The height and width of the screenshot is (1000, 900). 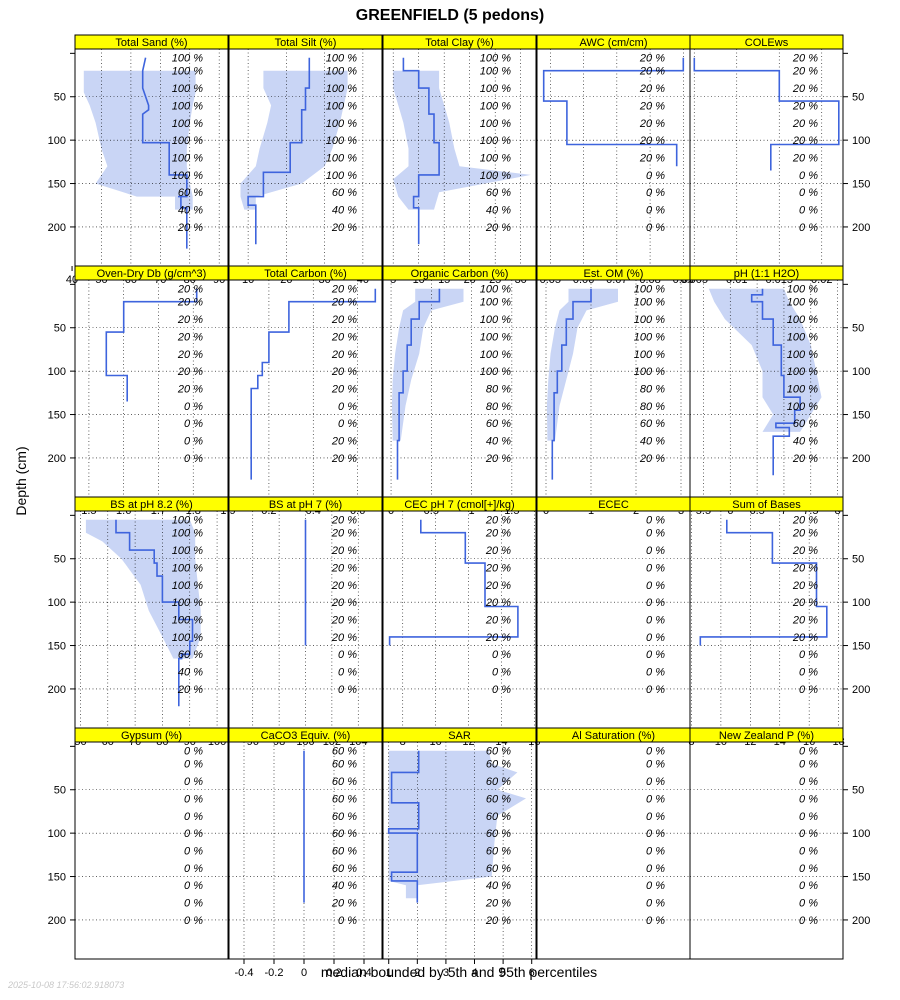 I want to click on x-tick-label: 6, so click(x=532, y=973).